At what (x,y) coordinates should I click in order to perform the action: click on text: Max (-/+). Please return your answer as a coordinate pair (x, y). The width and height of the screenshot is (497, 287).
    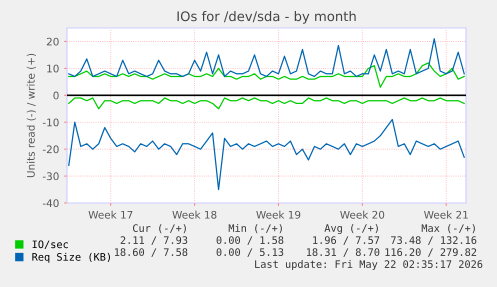
    Looking at the image, I should click on (448, 229).